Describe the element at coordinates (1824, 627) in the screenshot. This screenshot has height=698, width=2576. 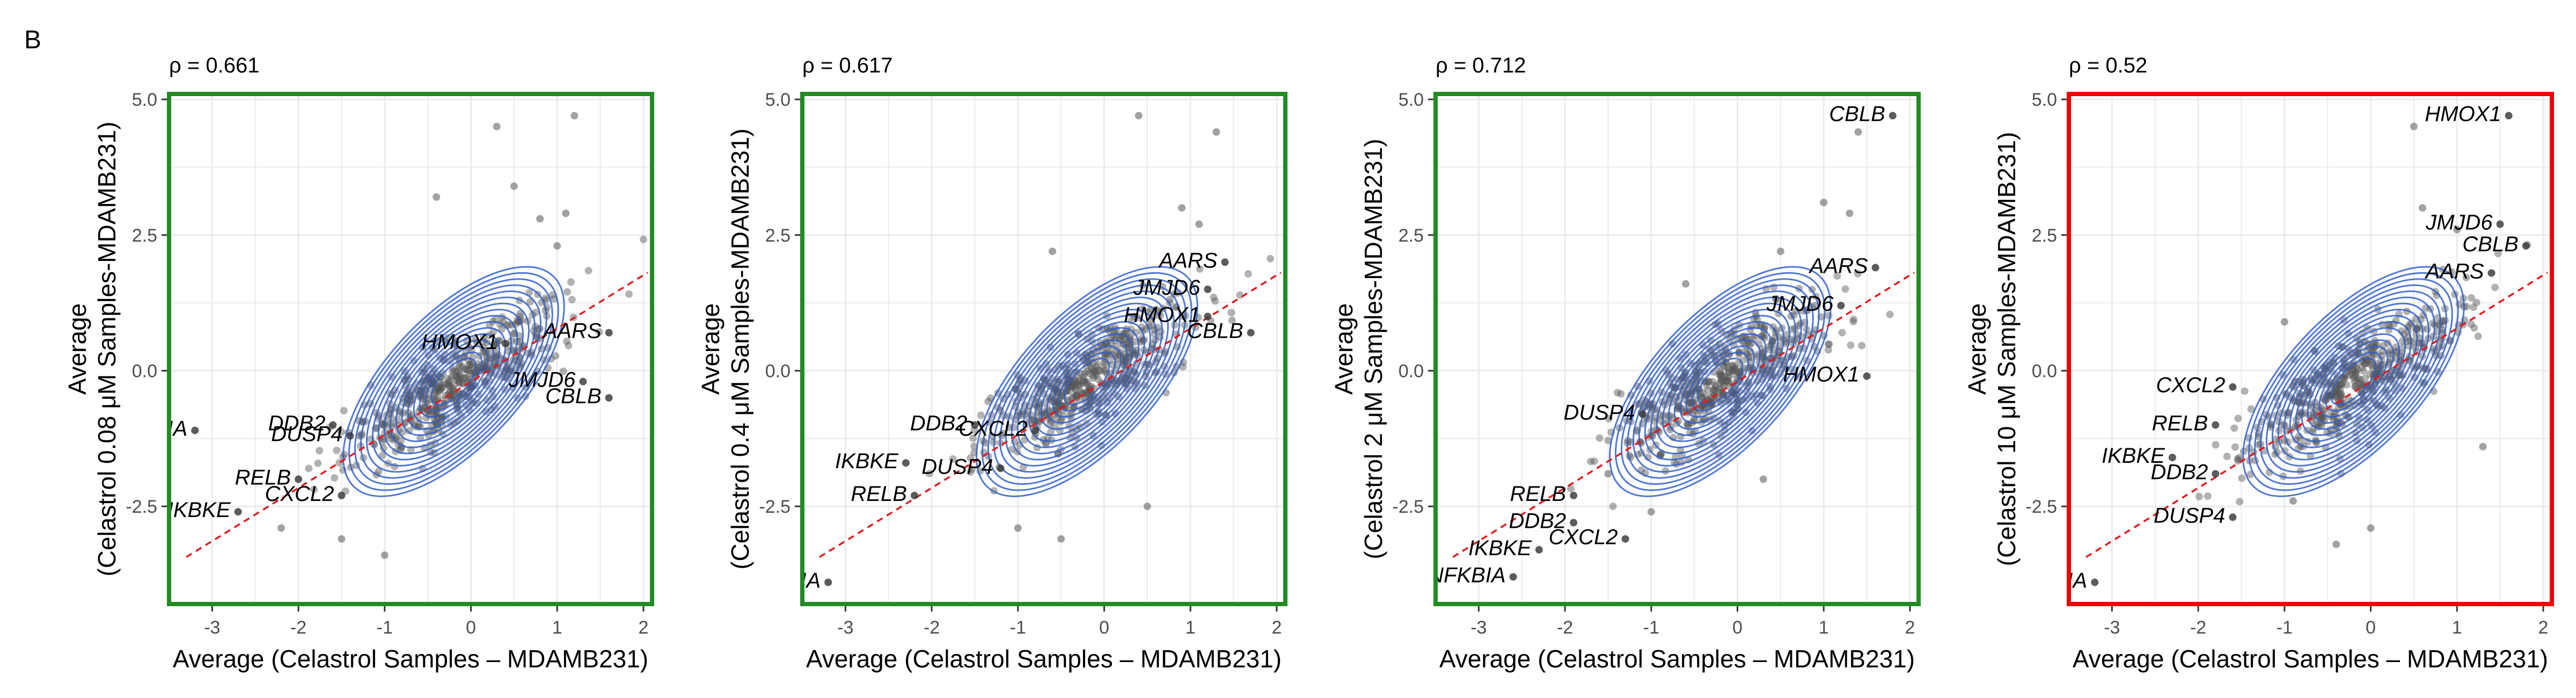
I see `x-tick-label: 1` at that location.